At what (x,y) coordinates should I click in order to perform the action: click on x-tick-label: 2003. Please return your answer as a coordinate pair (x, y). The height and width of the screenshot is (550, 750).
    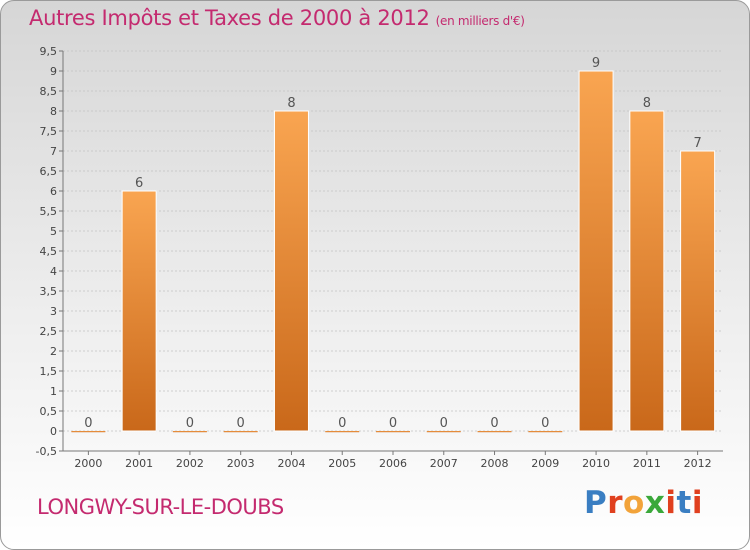
    Looking at the image, I should click on (241, 463).